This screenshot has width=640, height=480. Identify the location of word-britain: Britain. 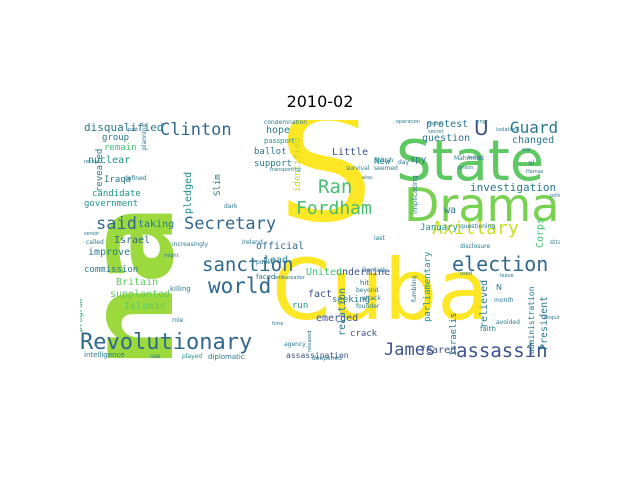
(137, 282).